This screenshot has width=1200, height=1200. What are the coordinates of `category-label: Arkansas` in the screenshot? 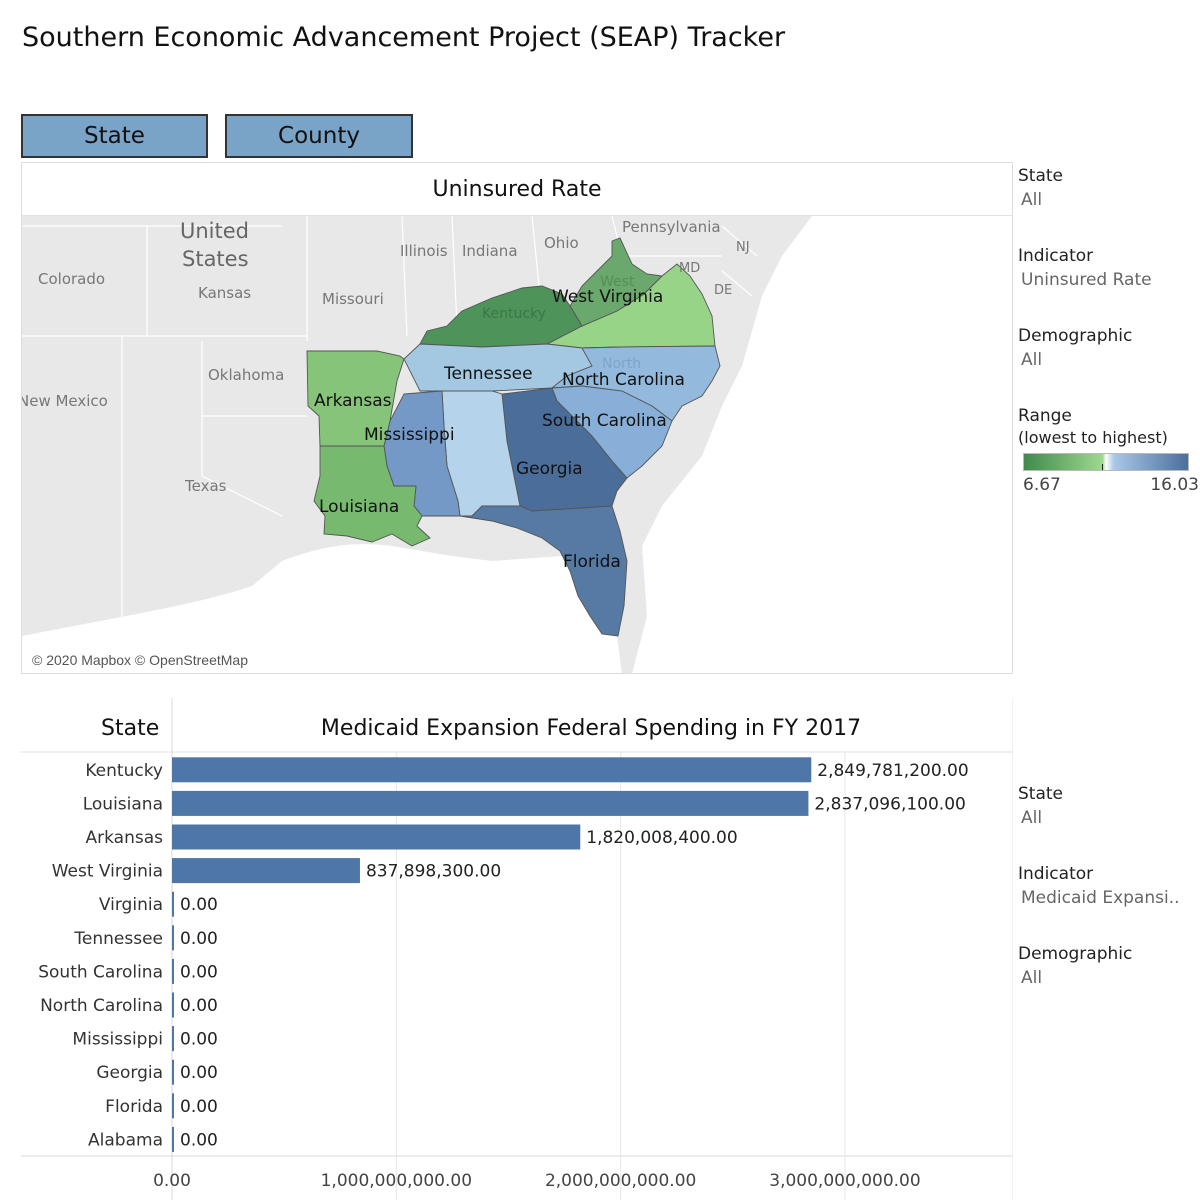 It's located at (125, 838).